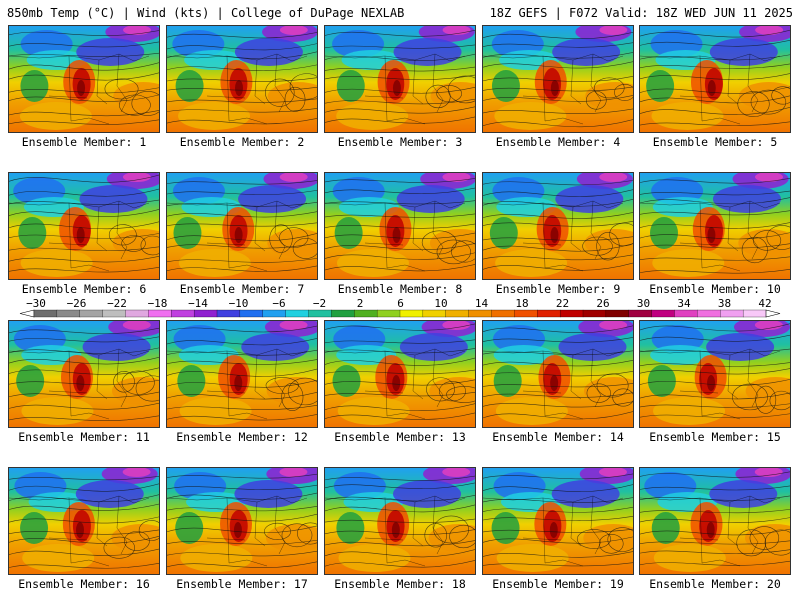 The height and width of the screenshot is (600, 800). I want to click on ensemble-member-label: Ensemble Member: 2, so click(242, 142).